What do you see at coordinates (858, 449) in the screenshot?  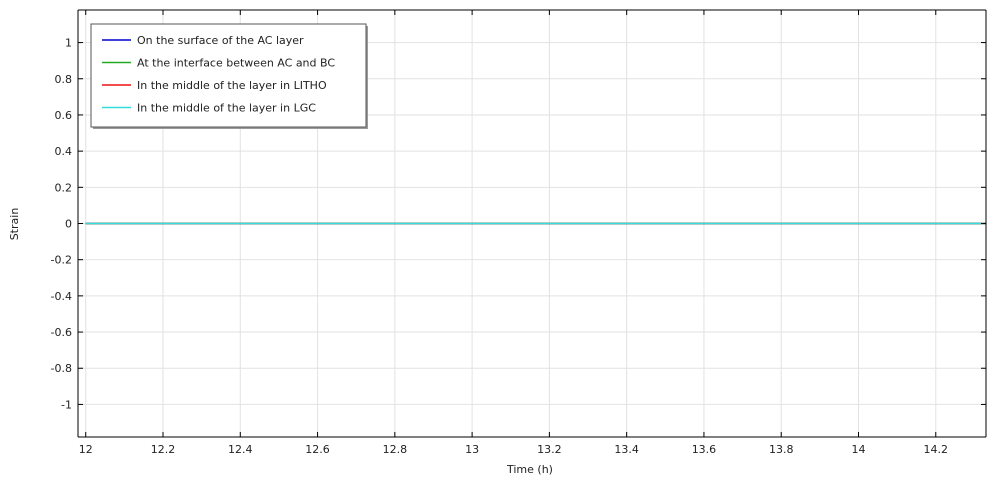 I see `x-tick-label: 14` at bounding box center [858, 449].